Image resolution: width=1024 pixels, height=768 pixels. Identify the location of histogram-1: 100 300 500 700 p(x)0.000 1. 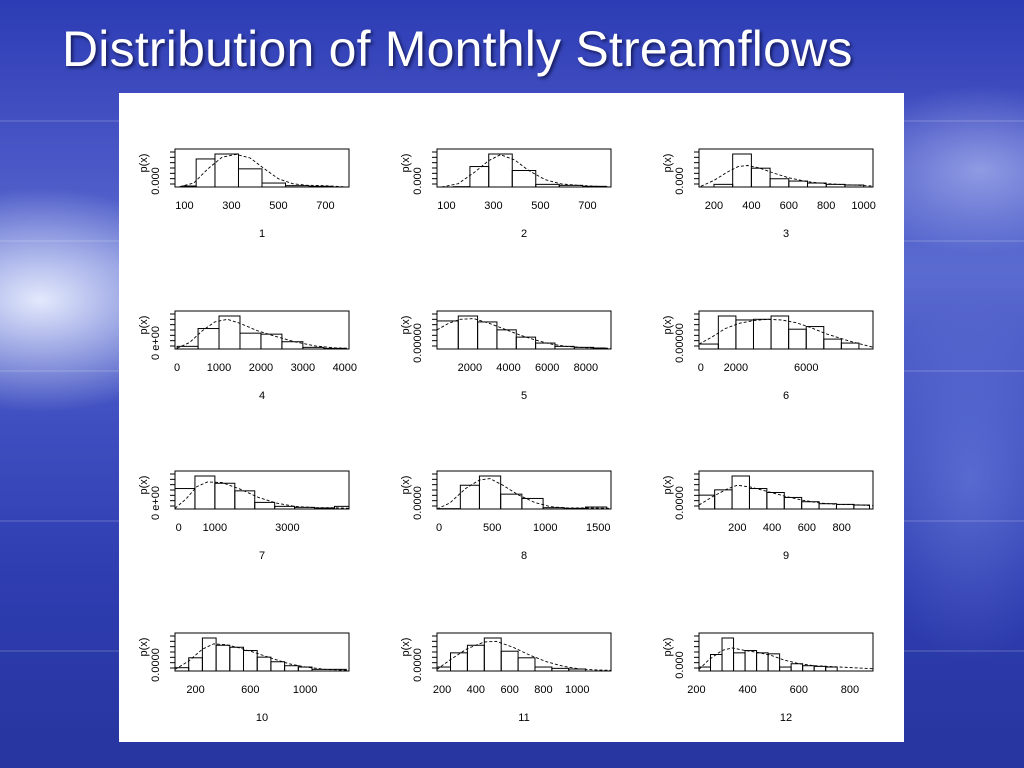
(244, 194).